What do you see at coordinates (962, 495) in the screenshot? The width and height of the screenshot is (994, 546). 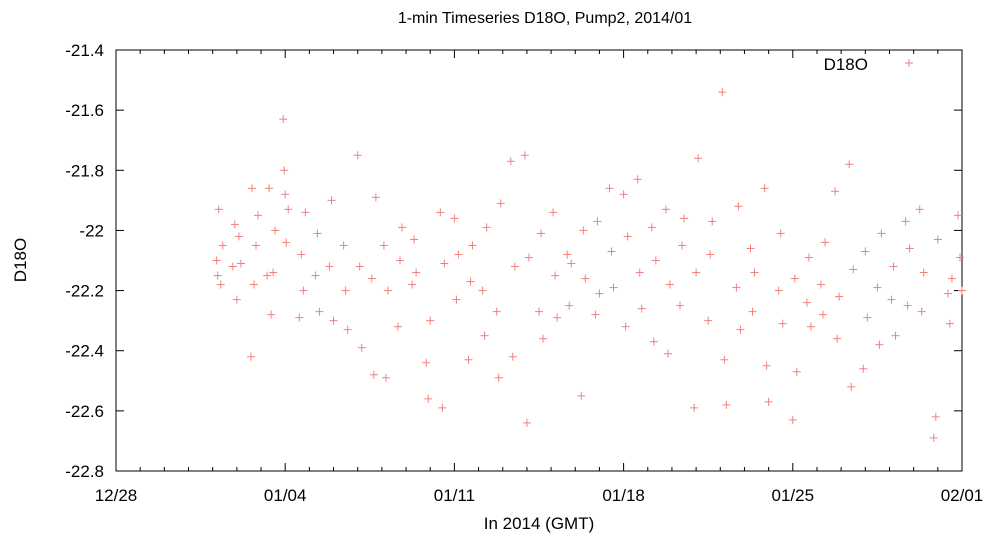 I see `x-tick-label: 02/01` at bounding box center [962, 495].